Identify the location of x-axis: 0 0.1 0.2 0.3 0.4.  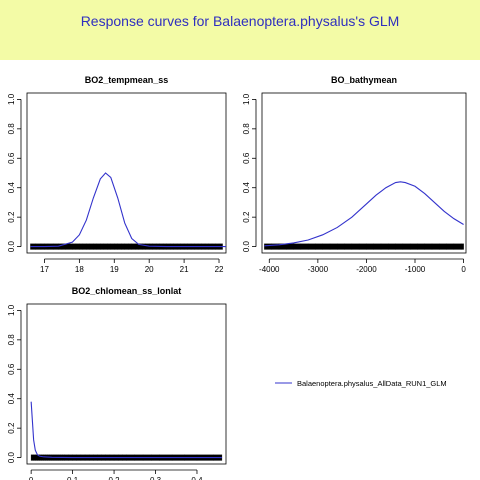
(116, 474).